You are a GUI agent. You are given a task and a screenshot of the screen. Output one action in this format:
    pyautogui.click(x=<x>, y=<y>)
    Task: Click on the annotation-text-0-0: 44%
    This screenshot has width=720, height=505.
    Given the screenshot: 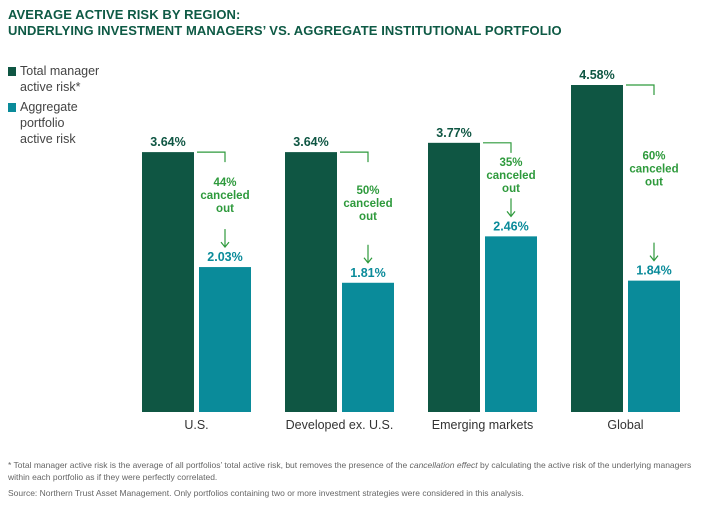 What is the action you would take?
    pyautogui.click(x=224, y=183)
    